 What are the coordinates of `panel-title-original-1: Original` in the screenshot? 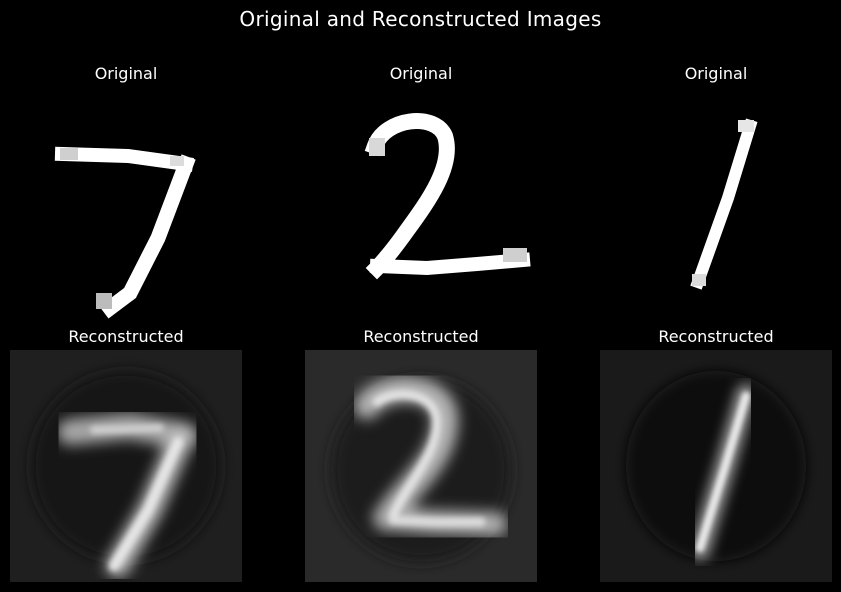 It's located at (716, 73).